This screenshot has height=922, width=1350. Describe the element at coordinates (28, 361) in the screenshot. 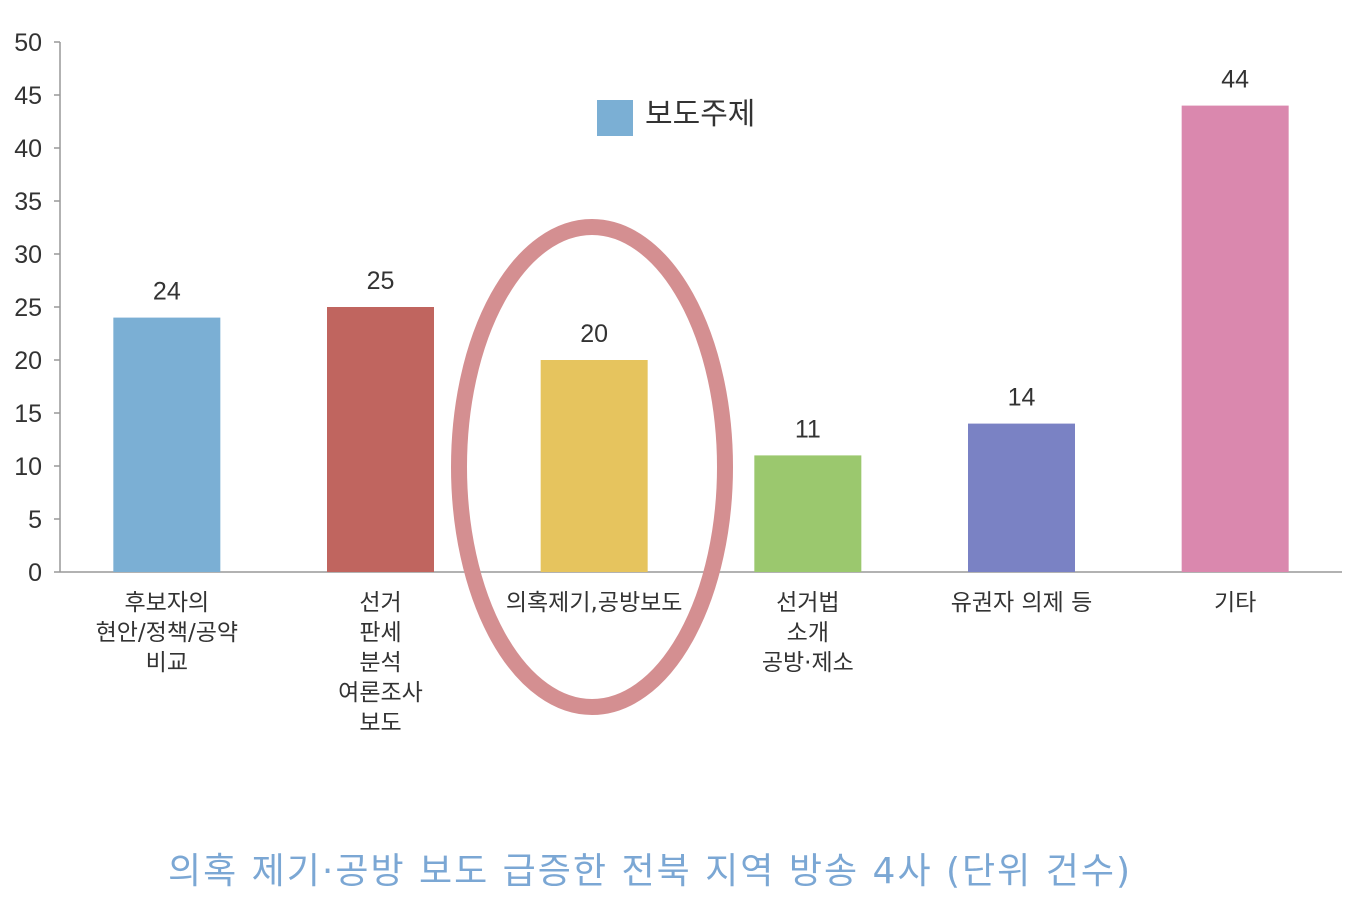

I see `y-tick-label: 20` at that location.